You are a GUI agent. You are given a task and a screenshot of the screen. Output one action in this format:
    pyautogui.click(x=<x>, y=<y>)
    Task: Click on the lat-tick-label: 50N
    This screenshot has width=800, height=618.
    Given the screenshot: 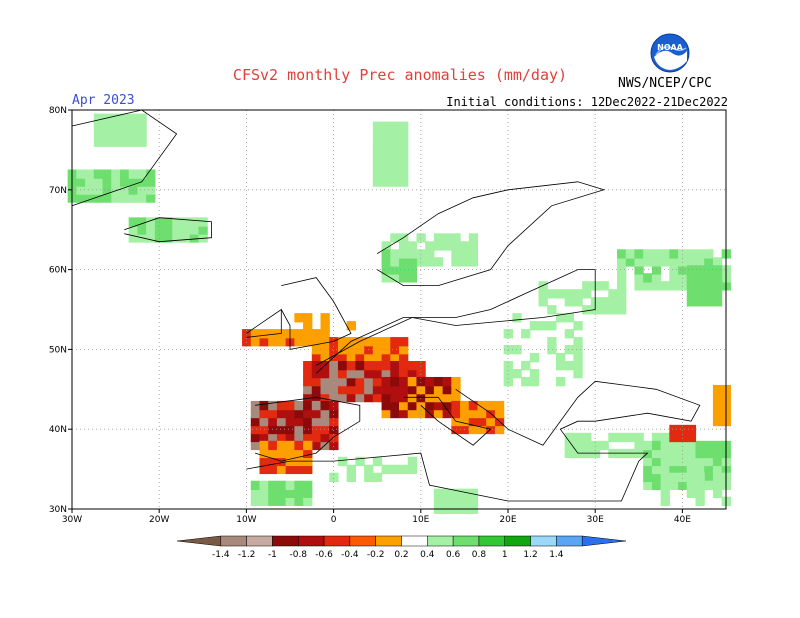 What is the action you would take?
    pyautogui.click(x=58, y=350)
    